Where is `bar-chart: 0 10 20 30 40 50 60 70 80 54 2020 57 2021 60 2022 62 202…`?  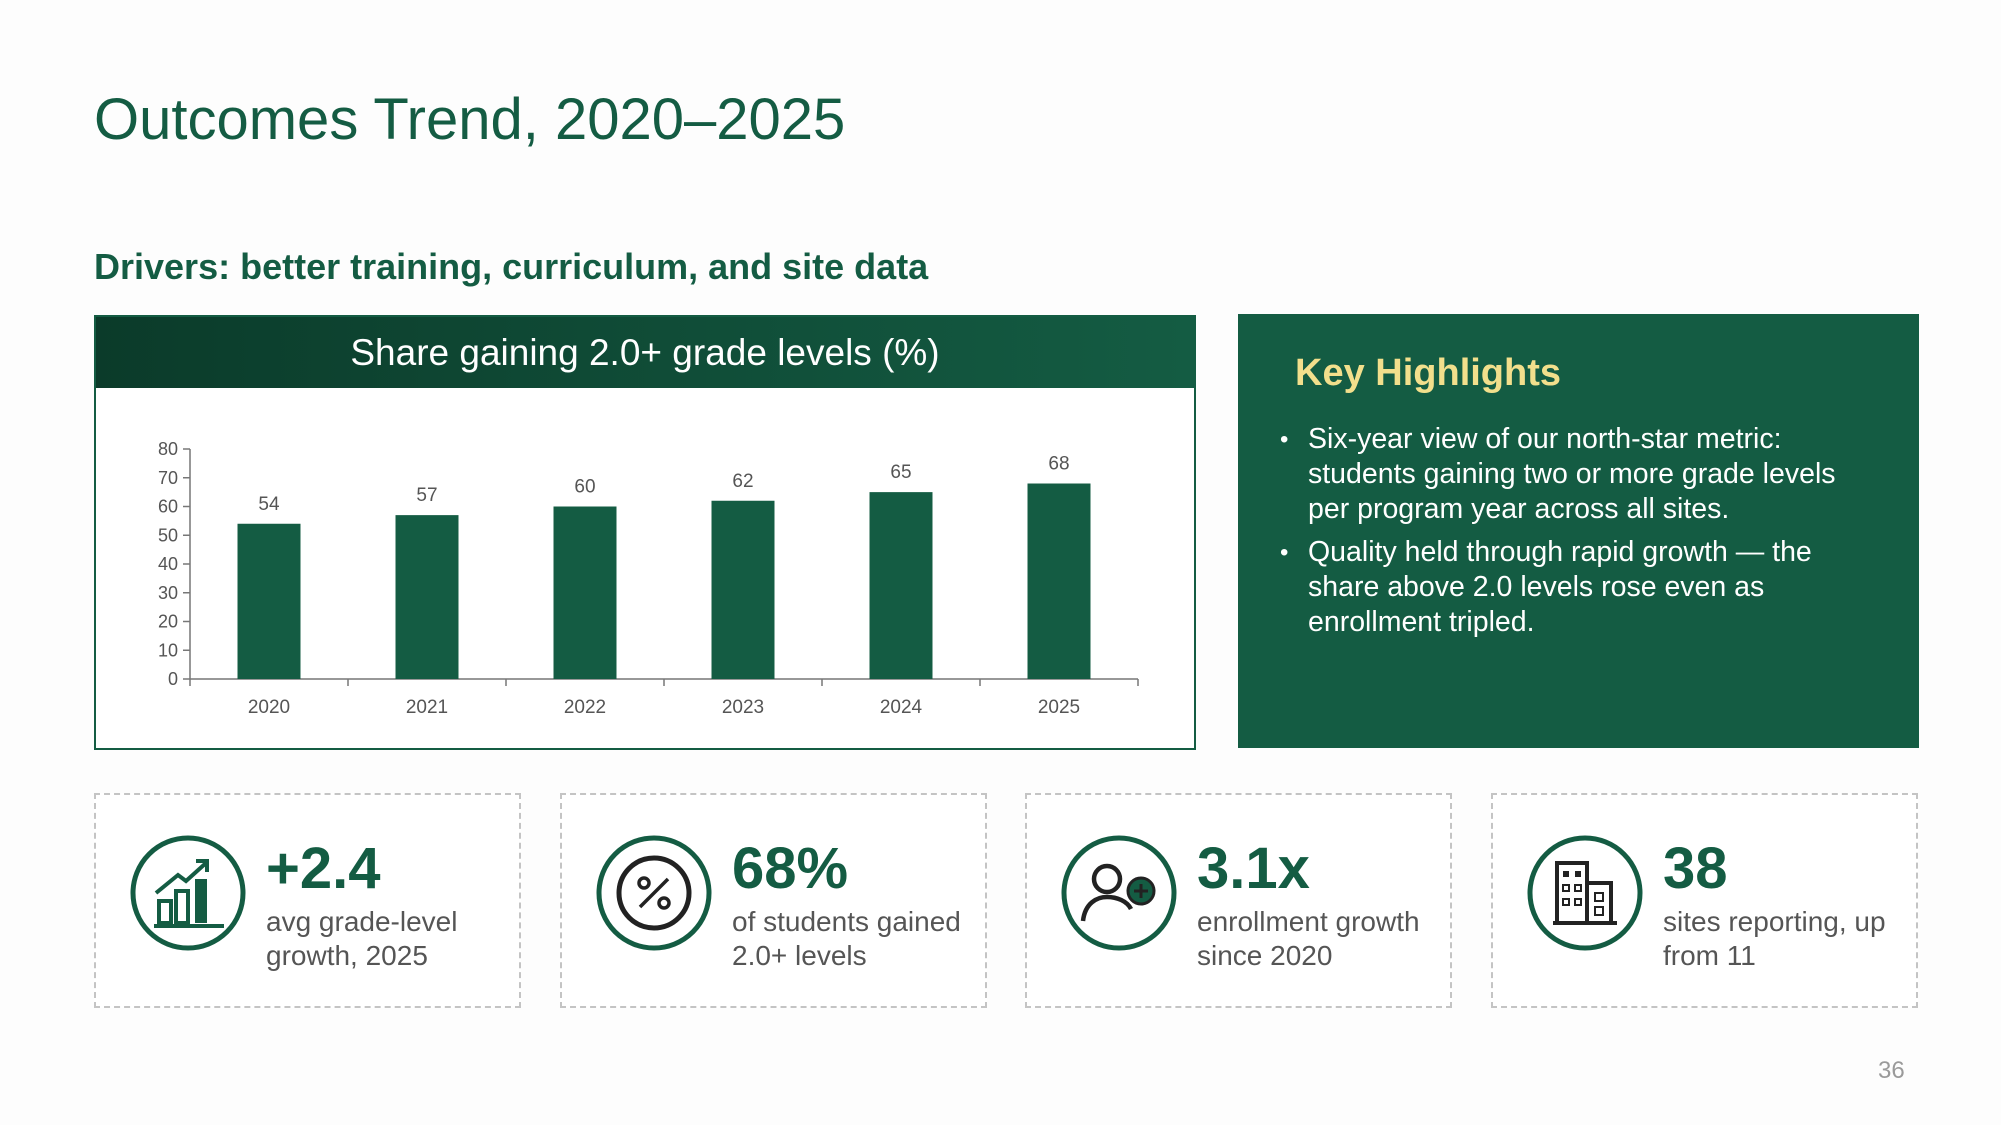
bar-chart: 0 10 20 30 40 50 60 70 80 54 2020 57 2021 60 2022 62 202… is located at coordinates (648, 578).